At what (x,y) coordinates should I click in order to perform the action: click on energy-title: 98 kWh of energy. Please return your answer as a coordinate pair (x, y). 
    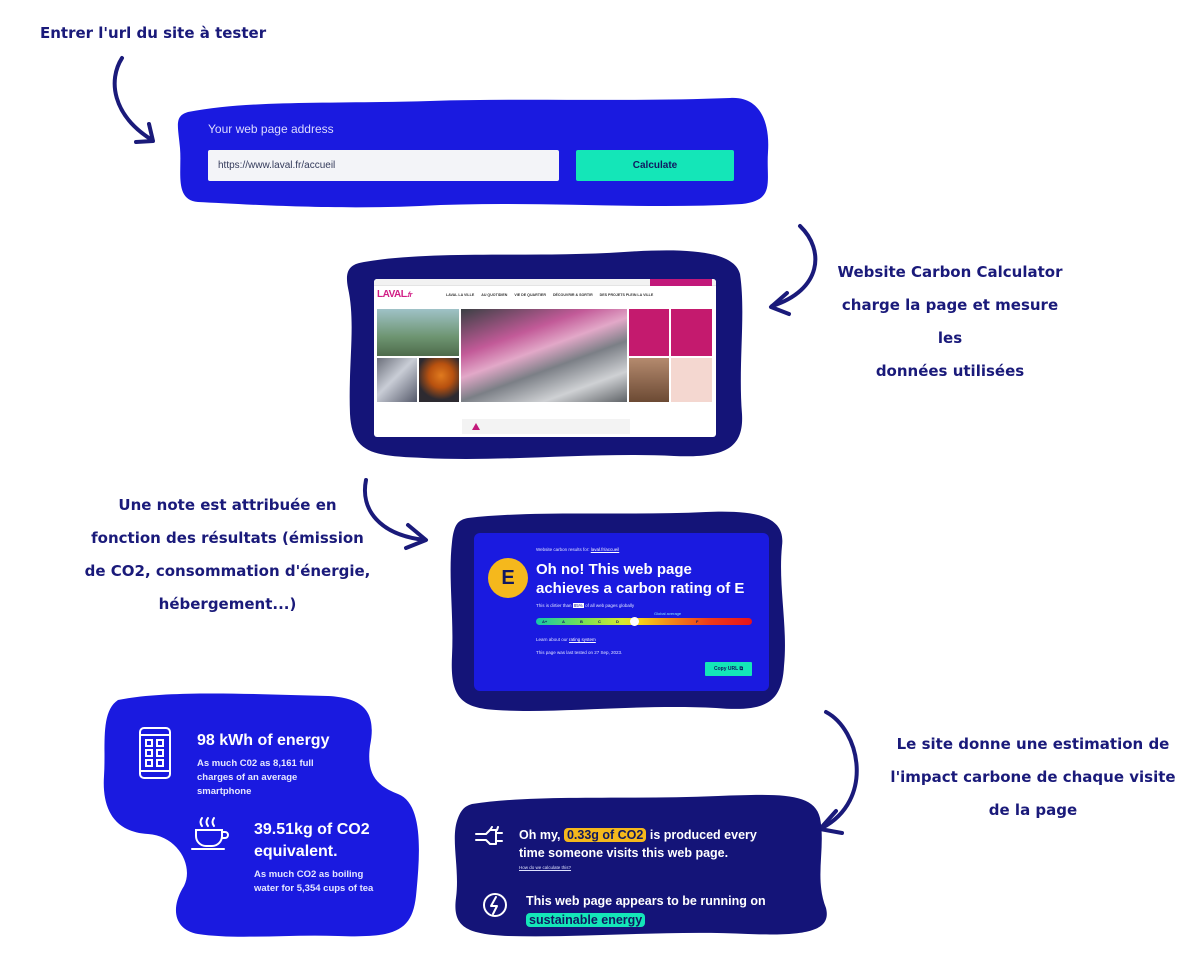
    Looking at the image, I should click on (263, 740).